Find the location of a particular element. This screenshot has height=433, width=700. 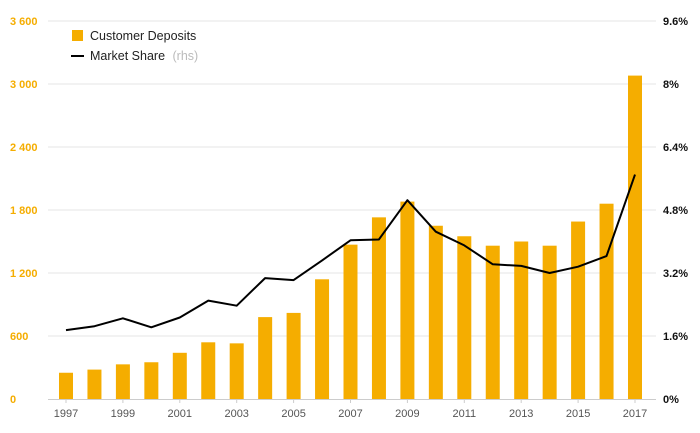

bar-2008 is located at coordinates (378, 308).